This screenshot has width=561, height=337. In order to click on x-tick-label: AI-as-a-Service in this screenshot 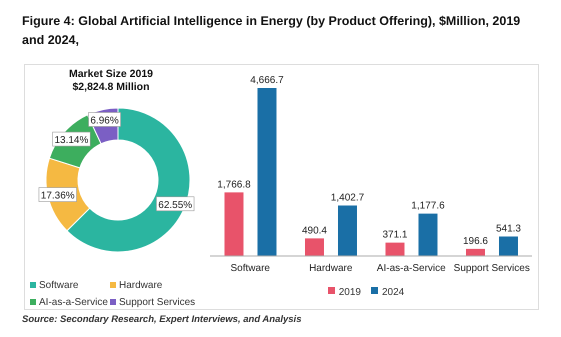, I will do `click(411, 268)`.